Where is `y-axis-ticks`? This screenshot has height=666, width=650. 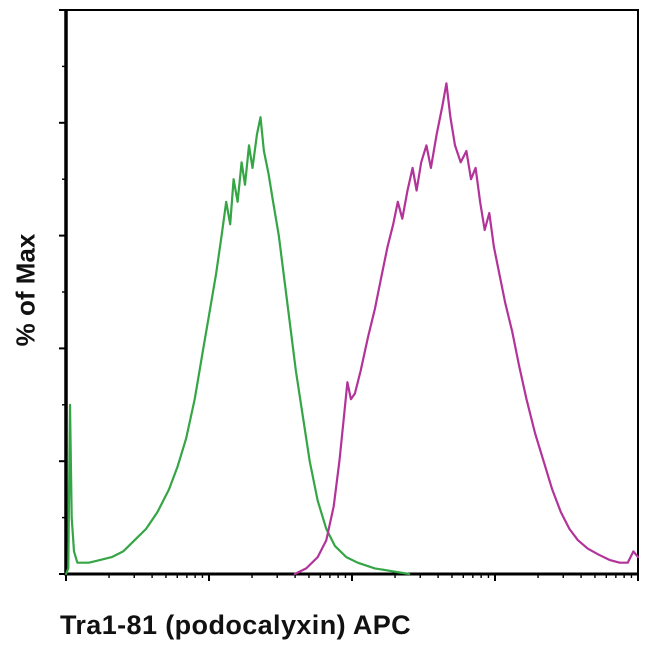 y-axis-ticks is located at coordinates (62, 292).